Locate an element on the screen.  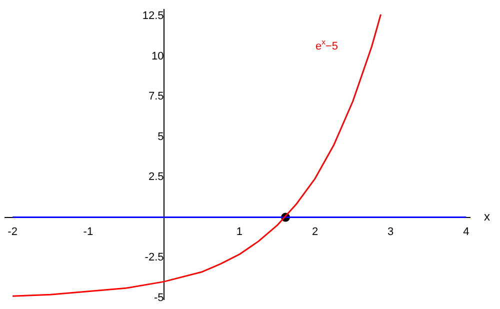
x-tick-label: 3 is located at coordinates (391, 232).